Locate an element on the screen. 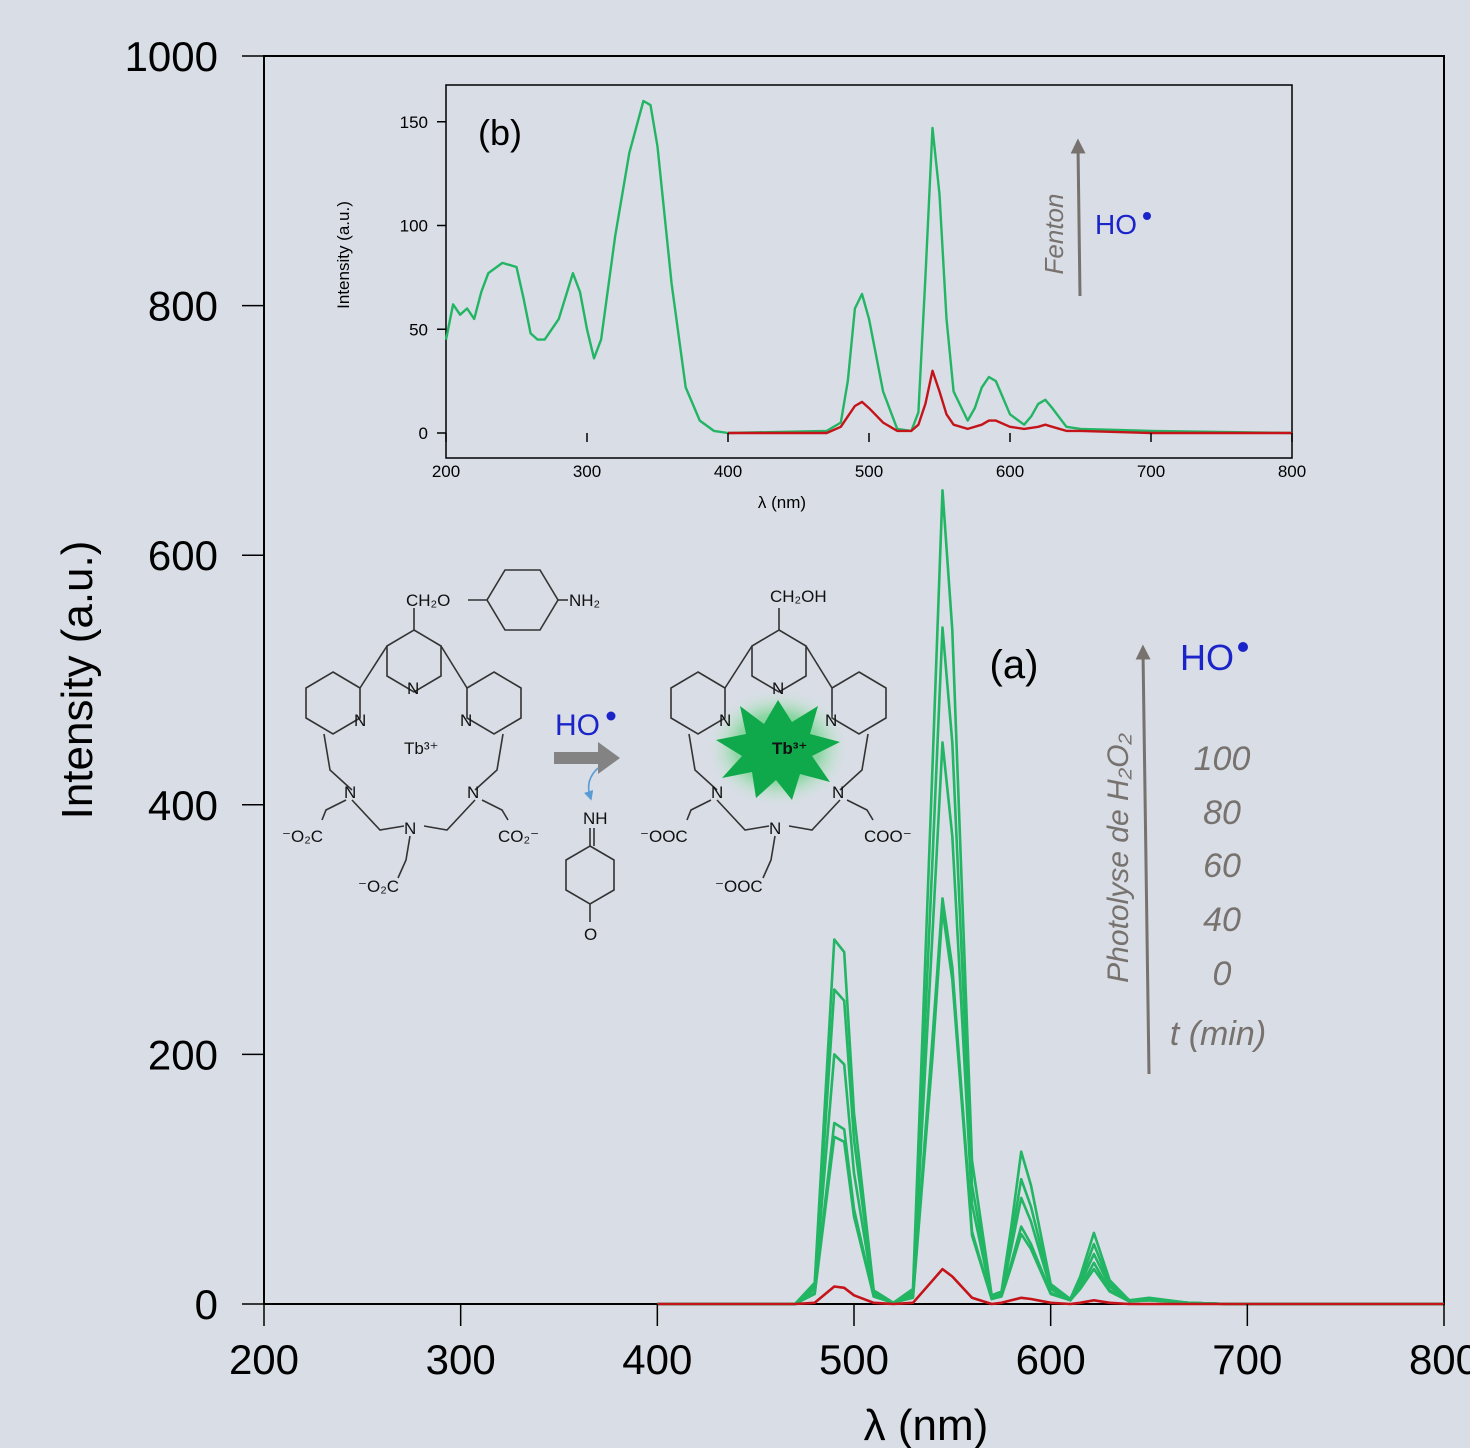  fenton-label: Fenton is located at coordinates (1054, 234).